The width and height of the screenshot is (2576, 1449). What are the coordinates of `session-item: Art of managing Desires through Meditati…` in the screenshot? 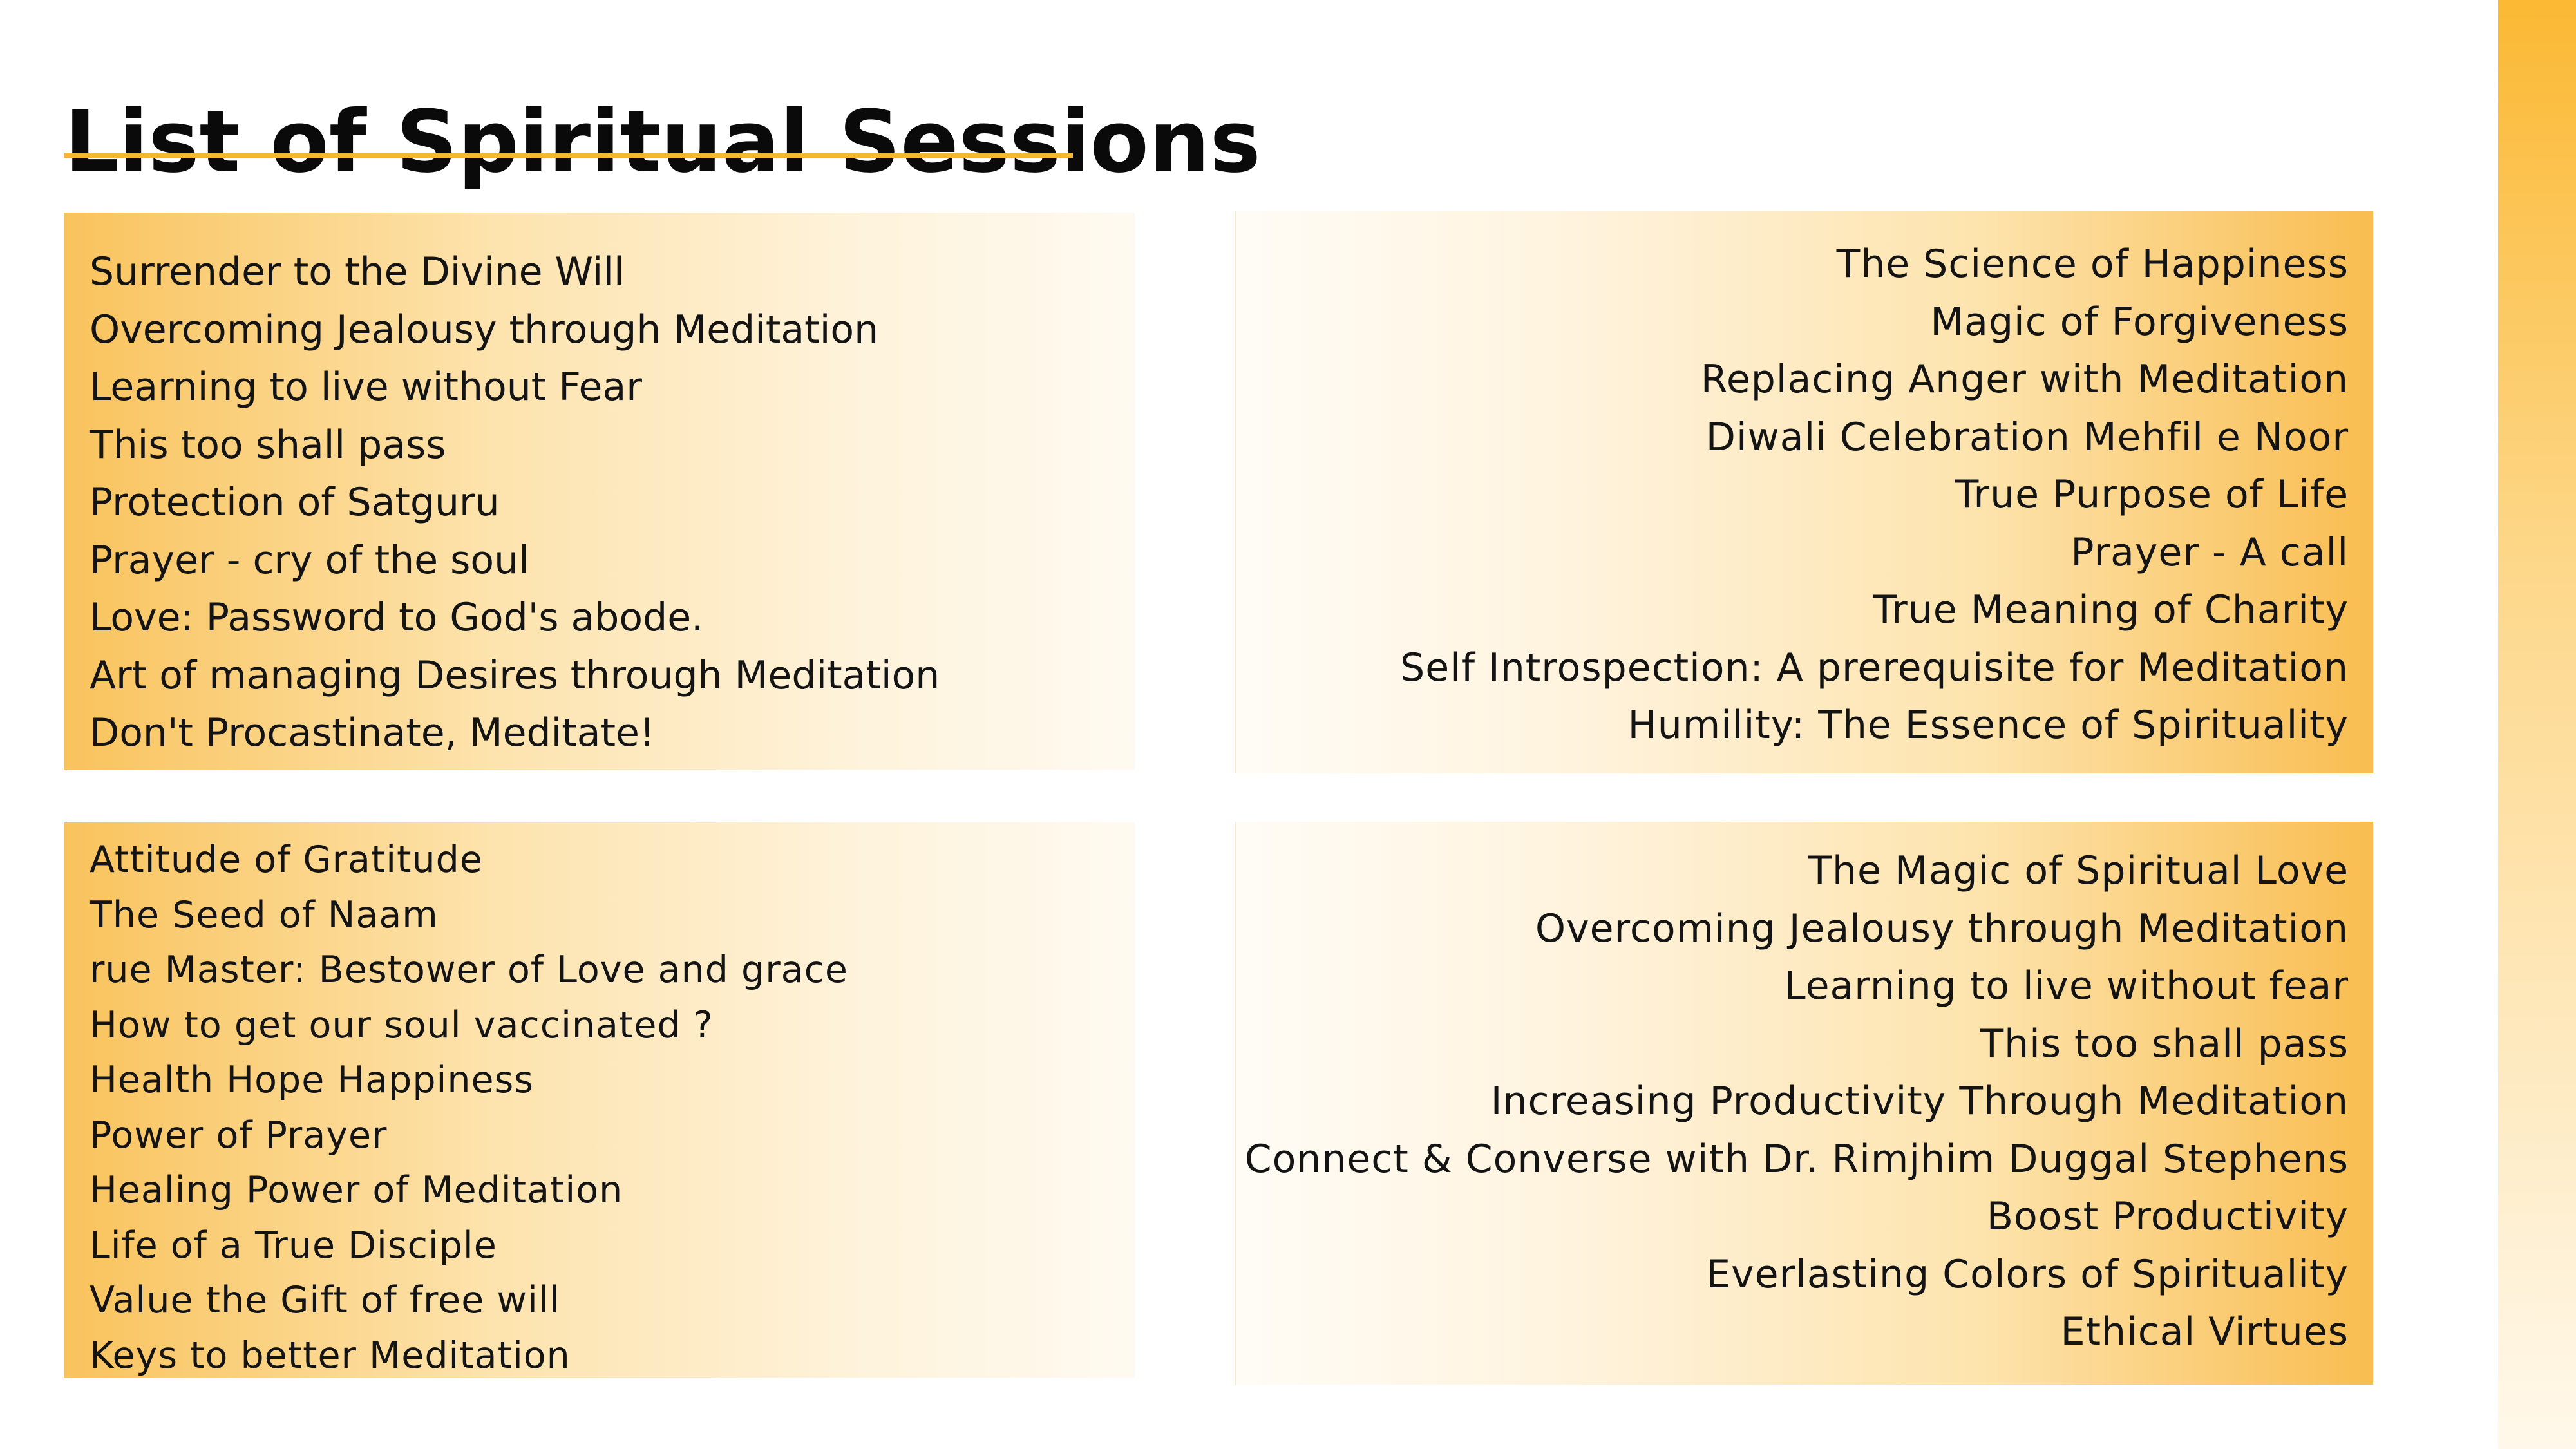 It's located at (515, 675).